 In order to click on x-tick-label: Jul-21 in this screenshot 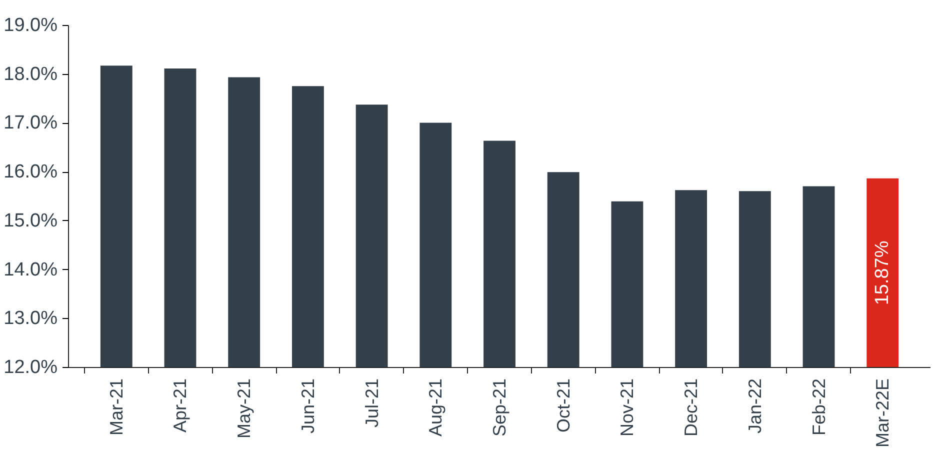, I will do `click(372, 403)`.